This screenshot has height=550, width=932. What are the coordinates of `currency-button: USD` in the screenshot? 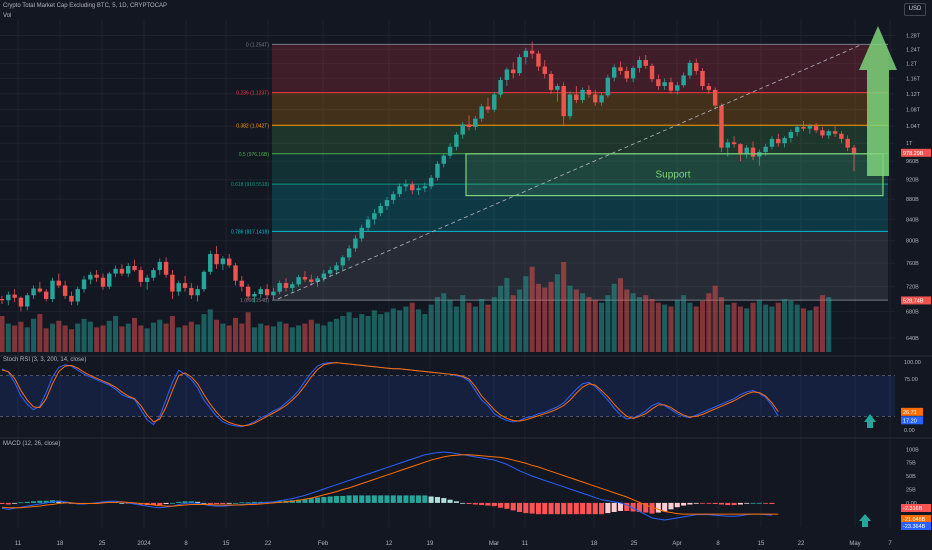 It's located at (915, 9).